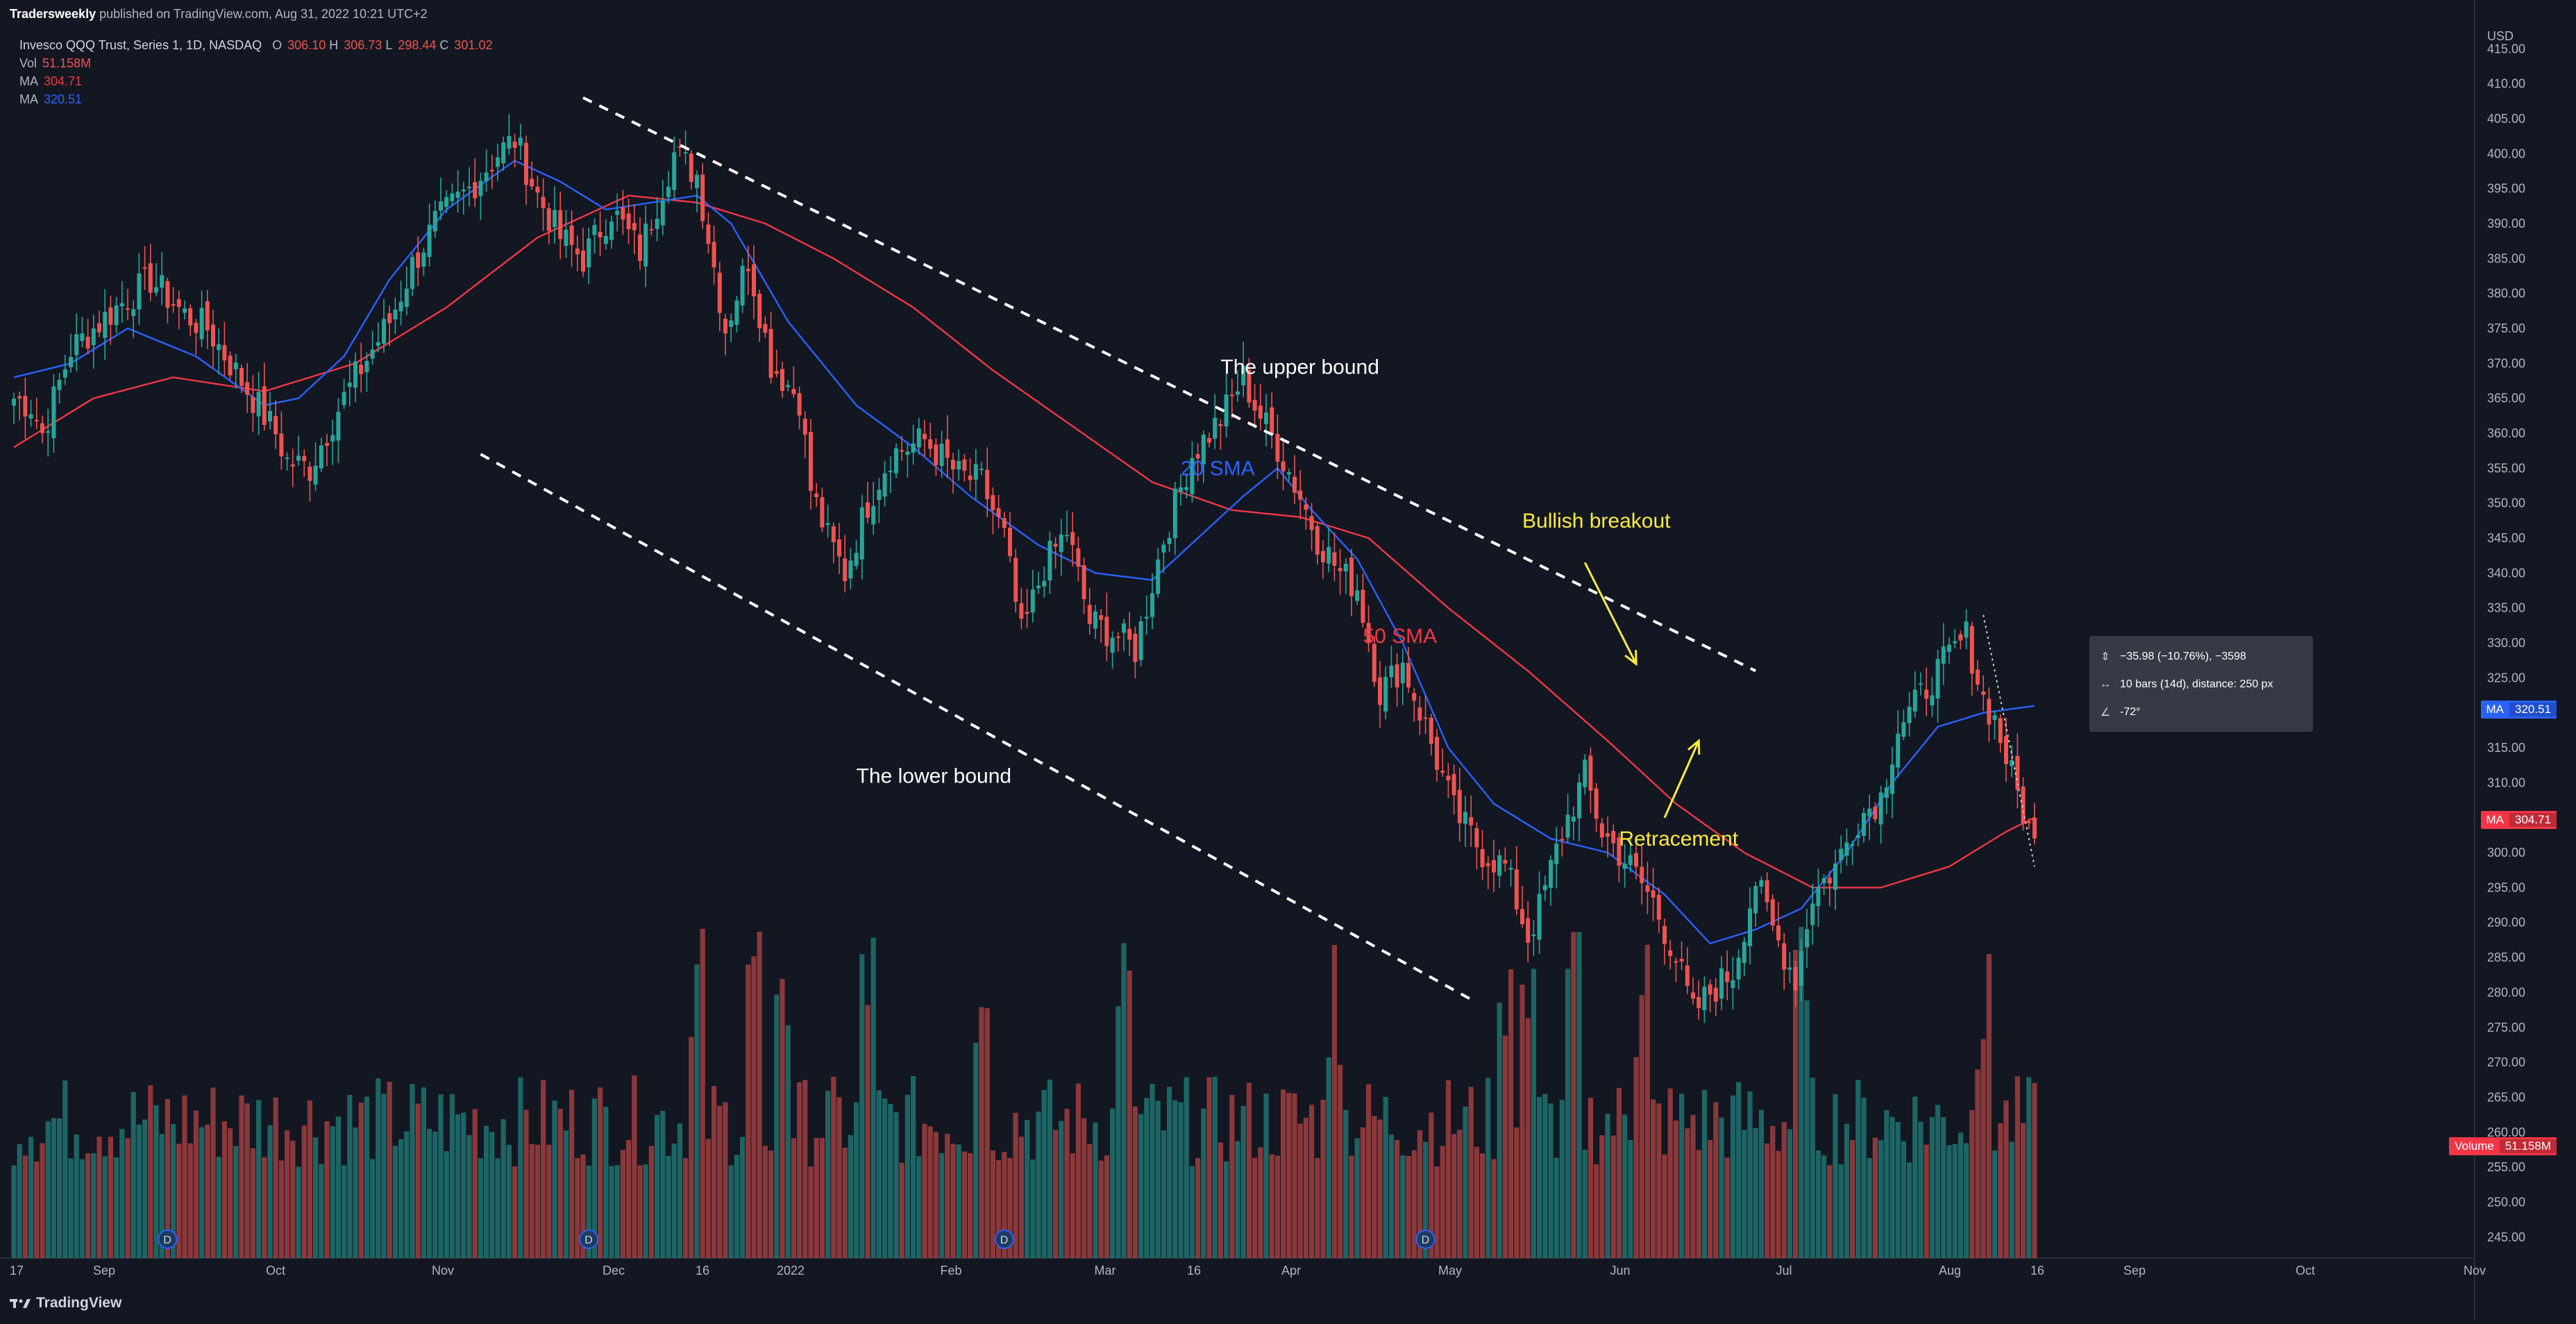  What do you see at coordinates (614, 1270) in the screenshot?
I see `x-tick-label: Dec` at bounding box center [614, 1270].